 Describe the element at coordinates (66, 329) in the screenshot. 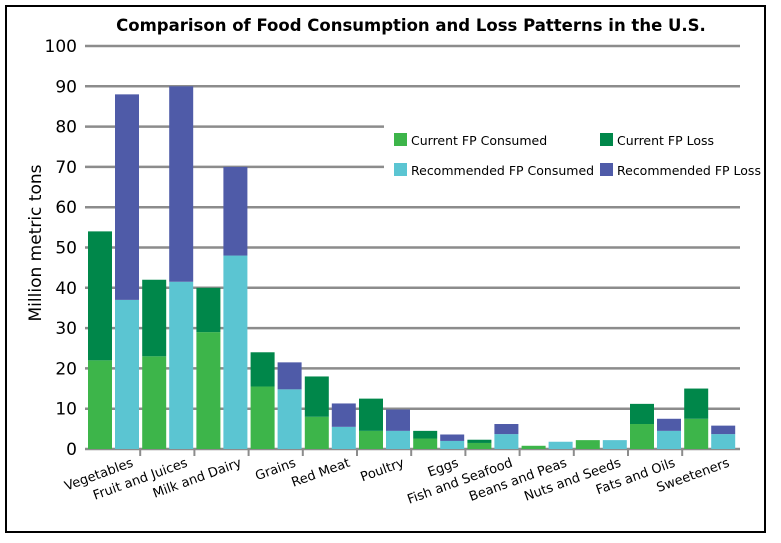

I see `y-tick-label: 30` at that location.